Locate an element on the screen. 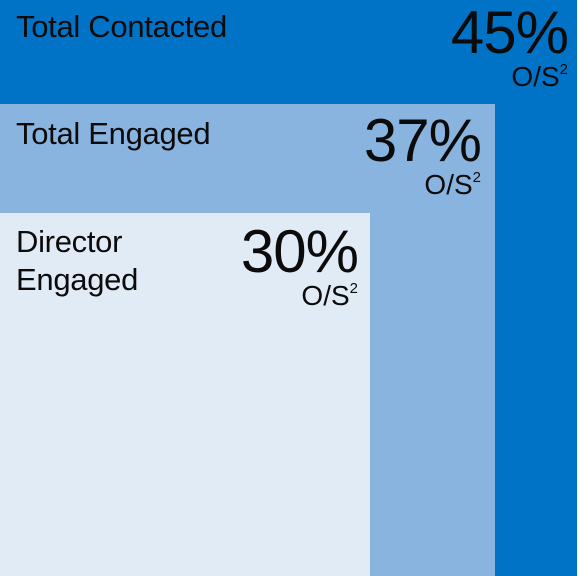 This screenshot has width=580, height=576. total-engaged-metric: 37% O/S2 is located at coordinates (422, 153).